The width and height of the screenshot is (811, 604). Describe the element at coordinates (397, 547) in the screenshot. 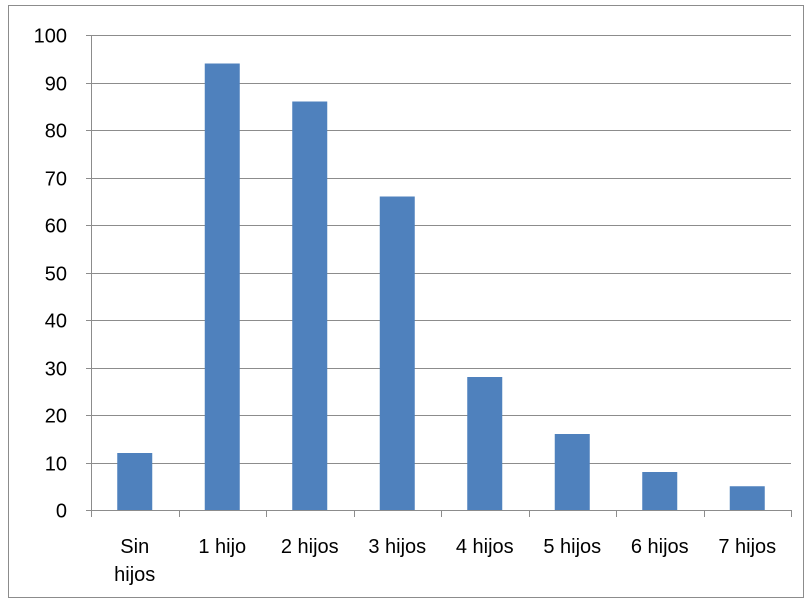

I see `x-tick-label: 3 hijos` at that location.